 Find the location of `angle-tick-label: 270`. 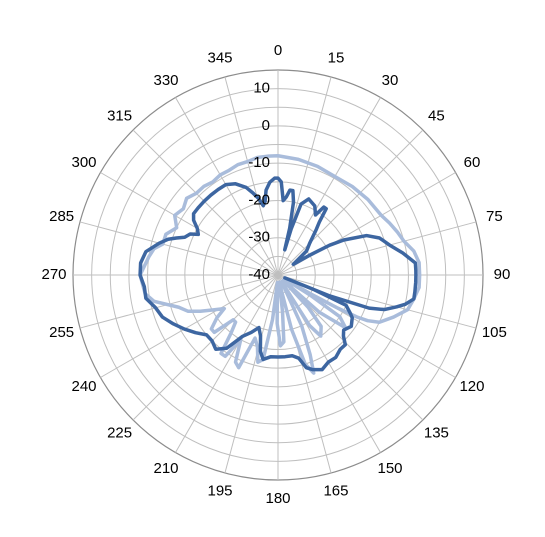

angle-tick-label: 270 is located at coordinates (53, 274).